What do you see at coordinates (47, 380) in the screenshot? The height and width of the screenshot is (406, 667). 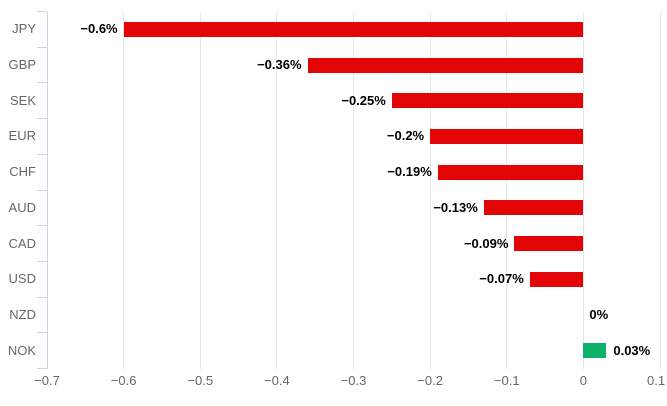 I see `x-axis-label: −0.7` at bounding box center [47, 380].